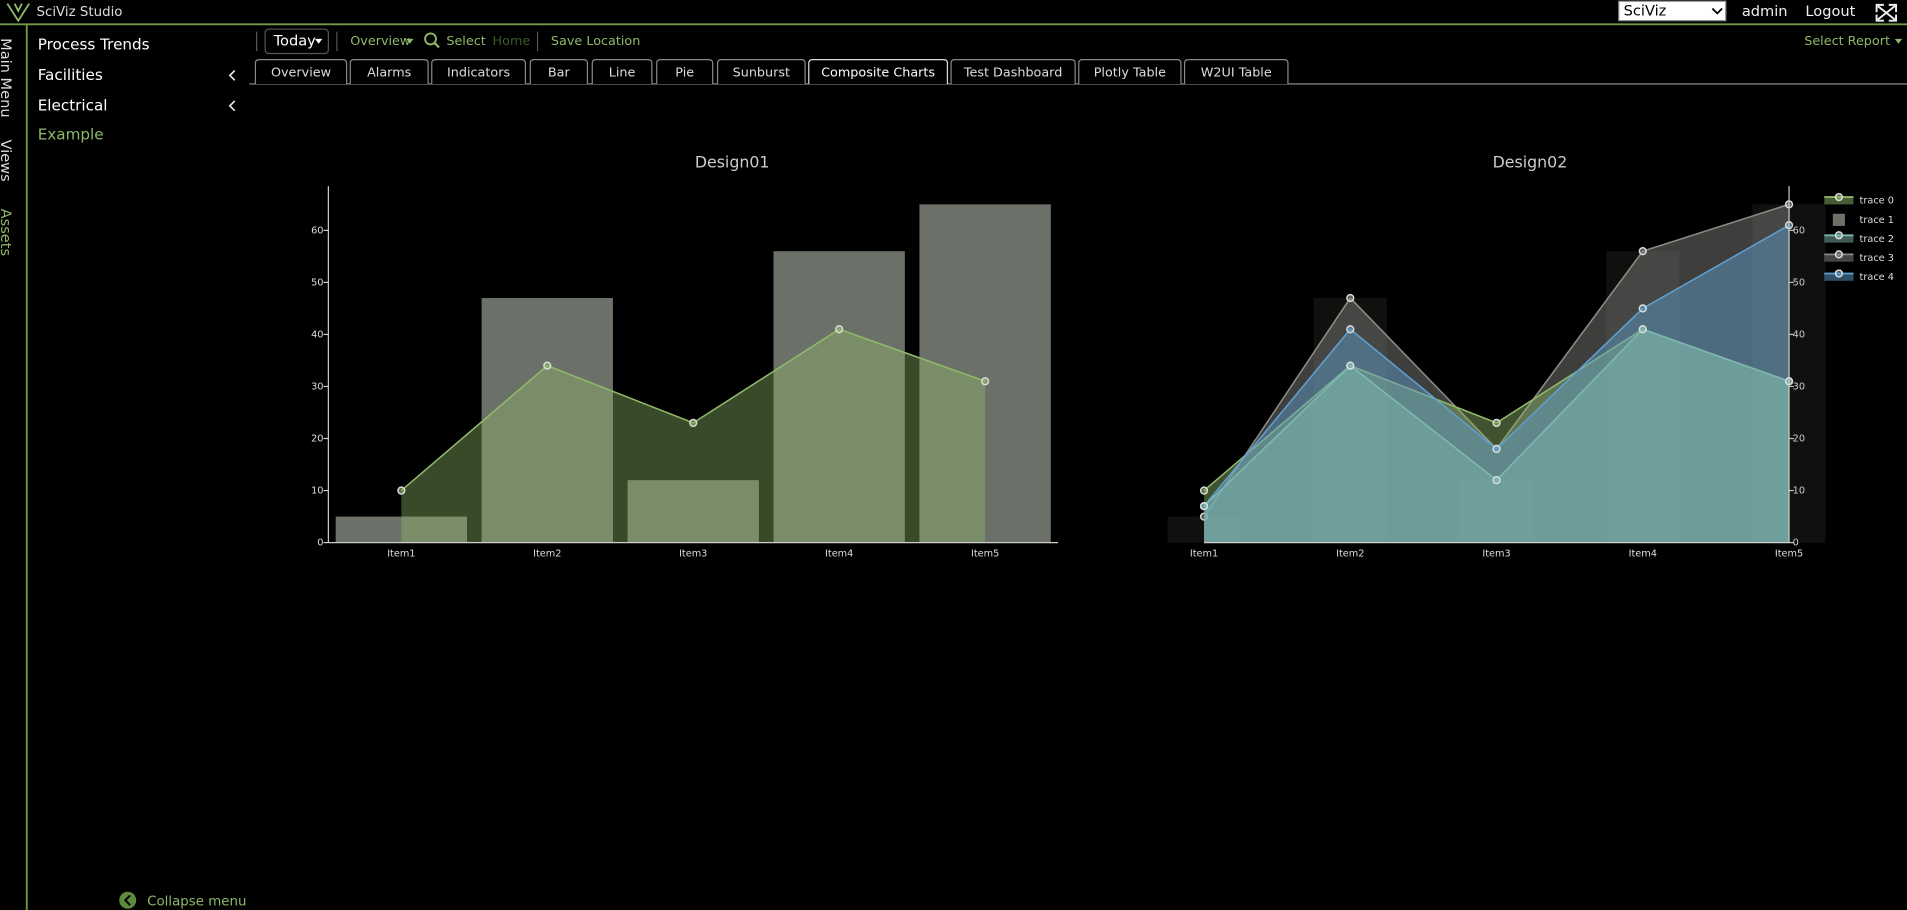 The width and height of the screenshot is (1907, 910). I want to click on tab-label: Test Dashboard, so click(1012, 72).